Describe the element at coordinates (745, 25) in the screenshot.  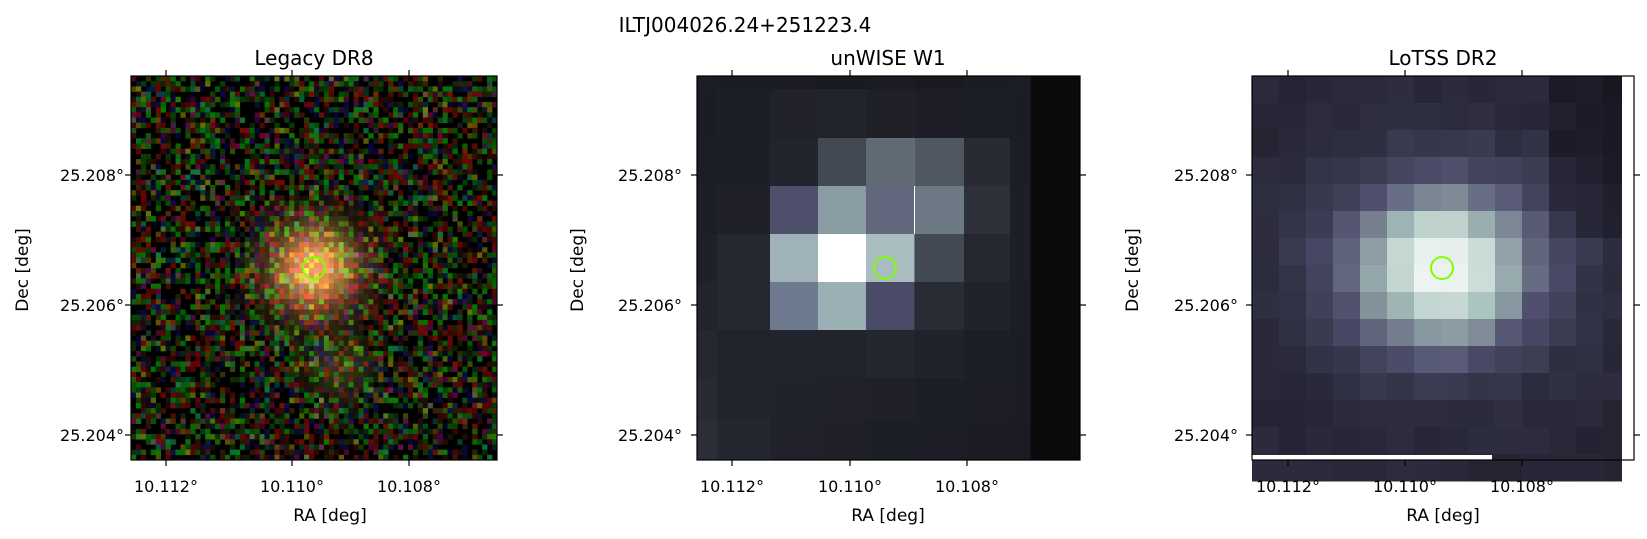
I see `figure-suptitle: ILTJ004026.24+251223.4` at that location.